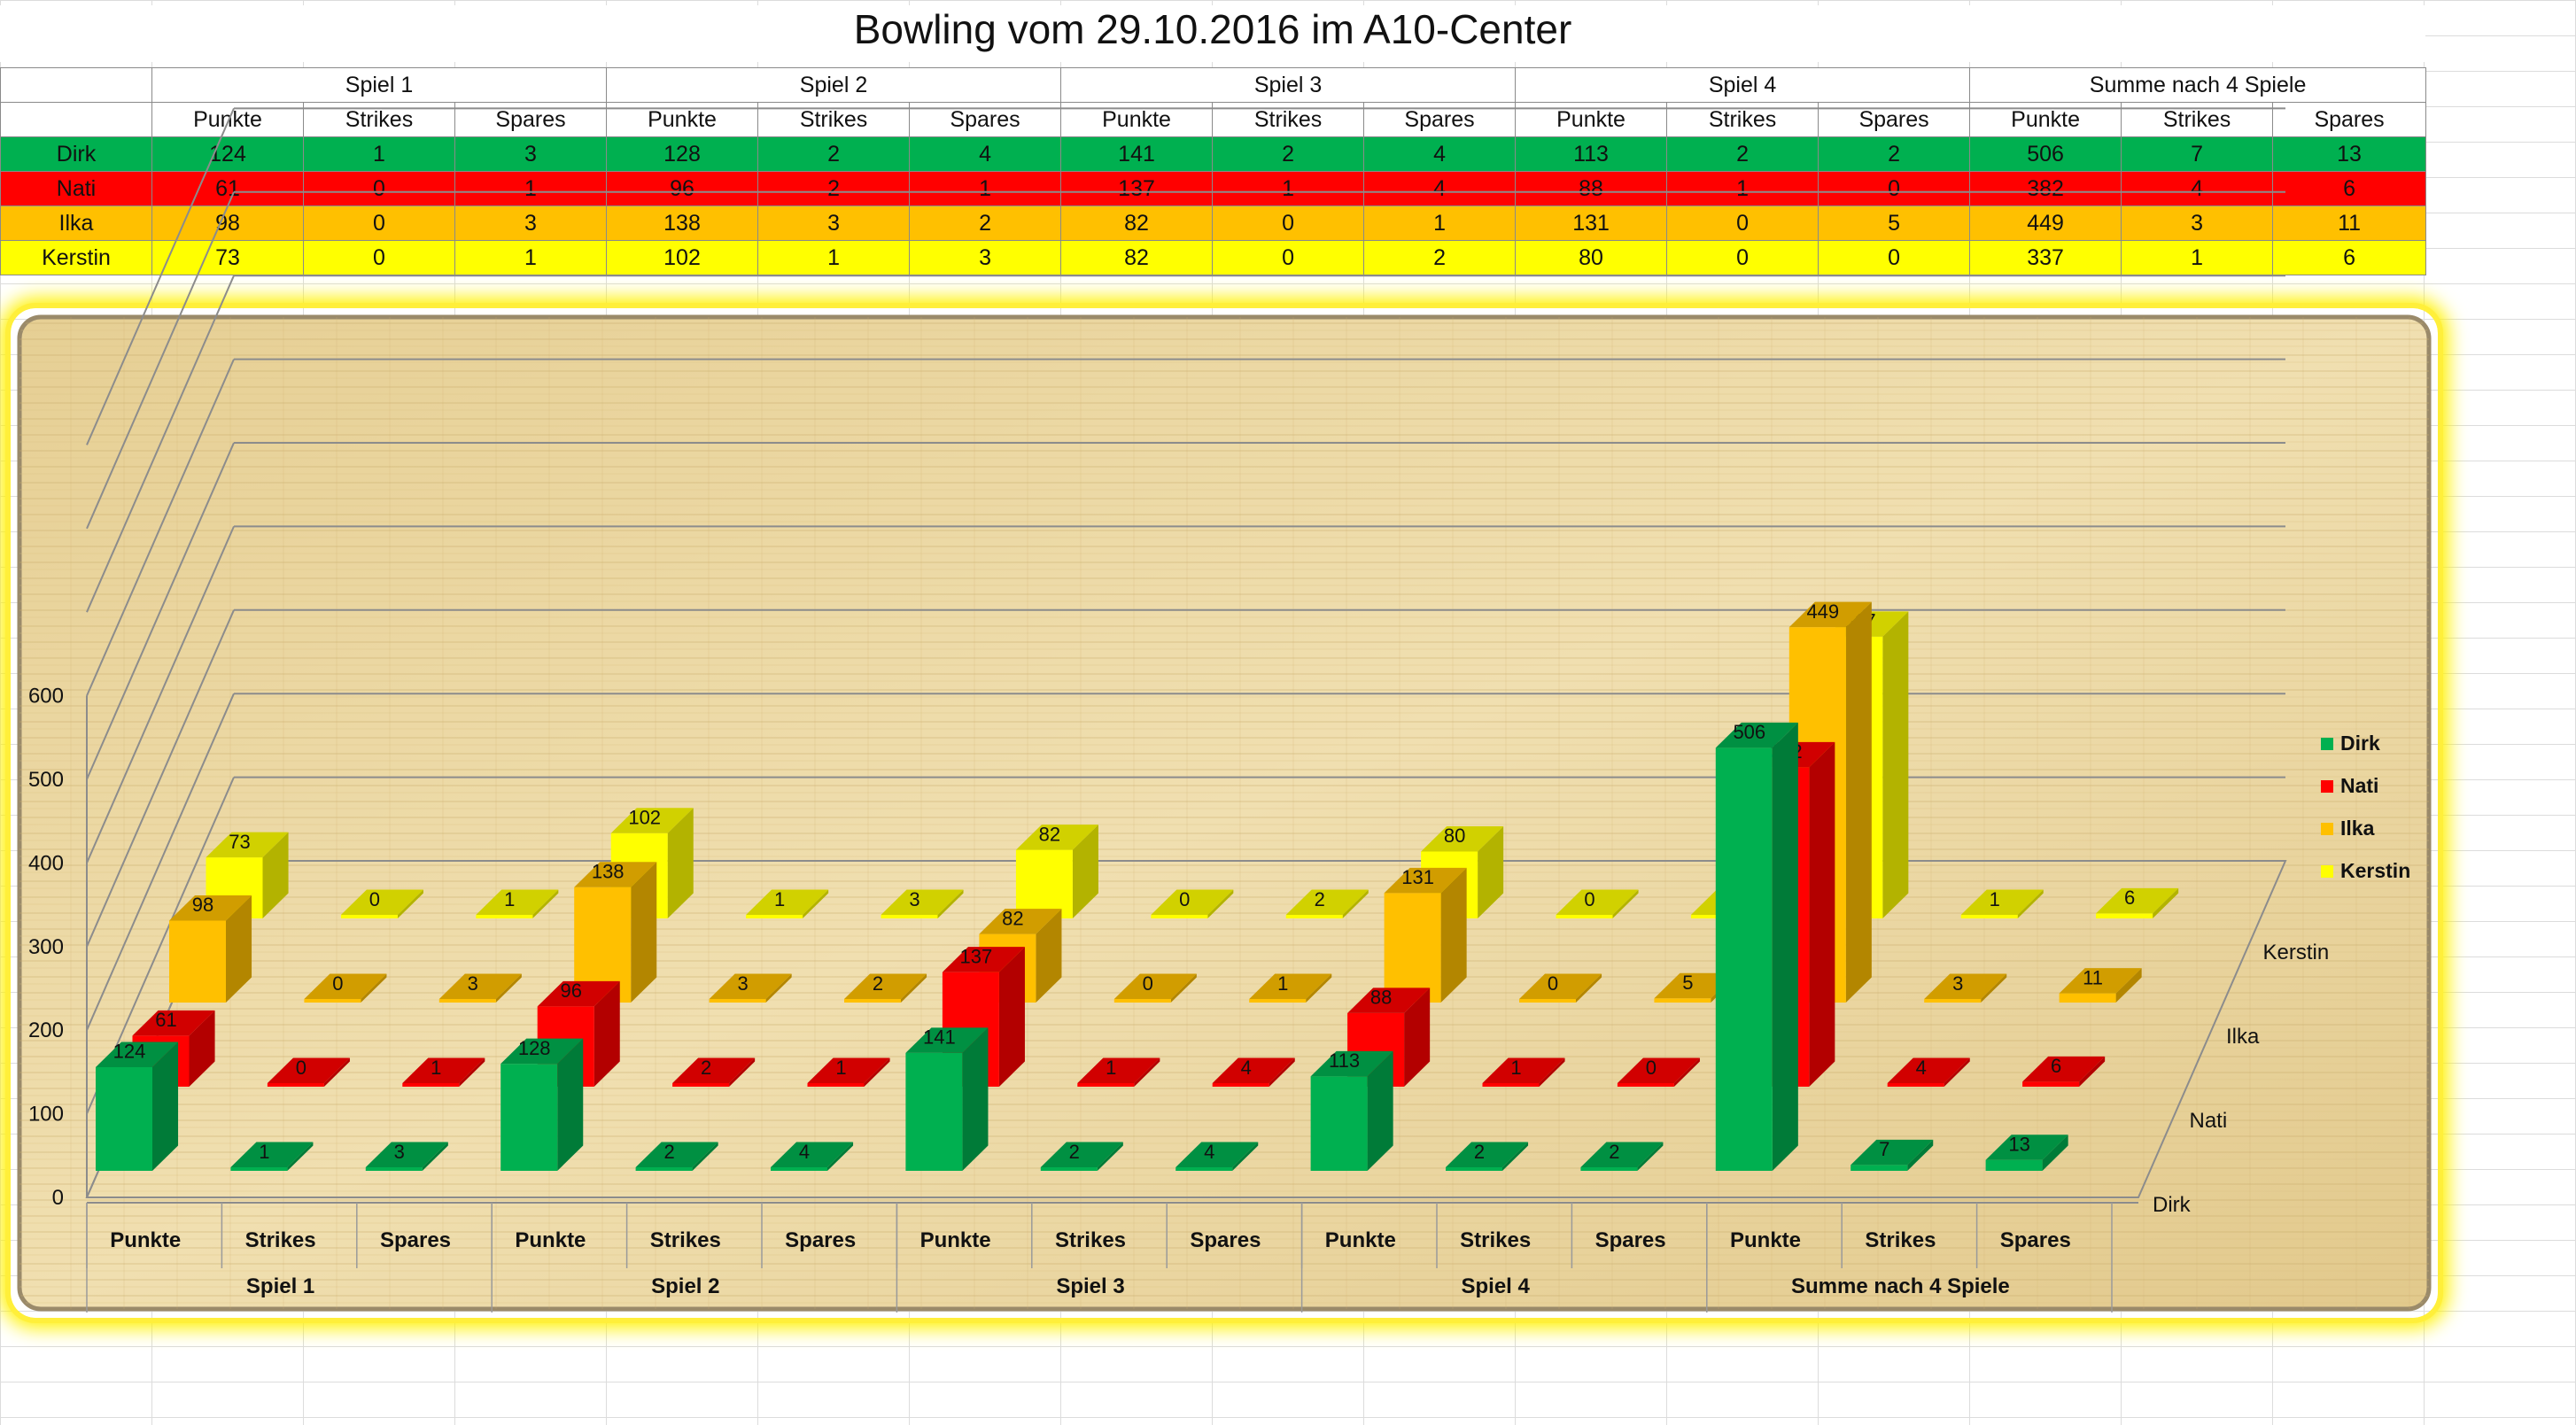 The width and height of the screenshot is (2576, 1425). What do you see at coordinates (1344, 1060) in the screenshot?
I see `data-label: 113` at bounding box center [1344, 1060].